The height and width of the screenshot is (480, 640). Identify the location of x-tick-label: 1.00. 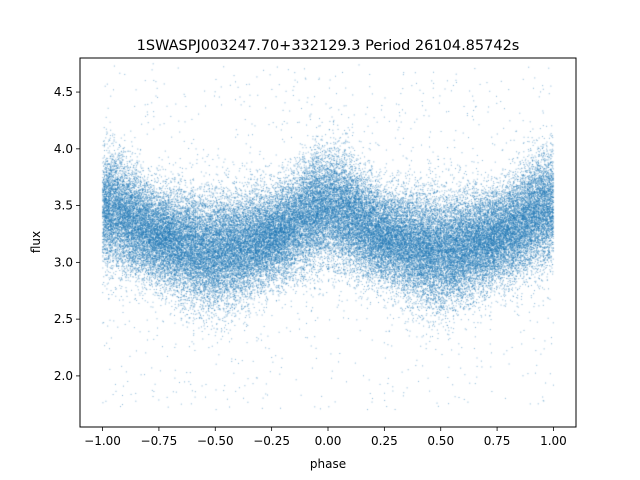
(553, 441).